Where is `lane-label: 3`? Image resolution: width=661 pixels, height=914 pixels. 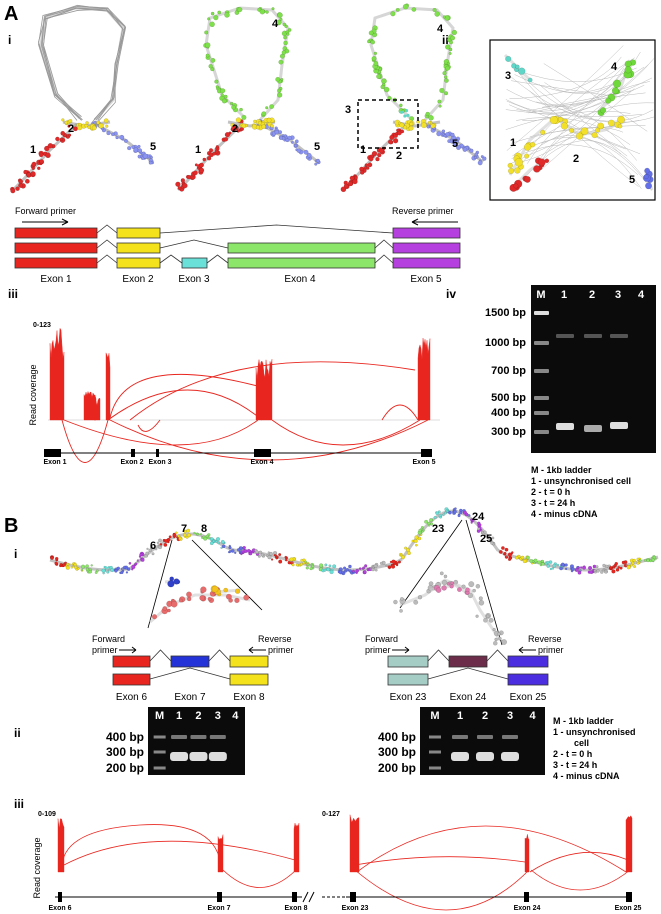
lane-label: 3 is located at coordinates (618, 295).